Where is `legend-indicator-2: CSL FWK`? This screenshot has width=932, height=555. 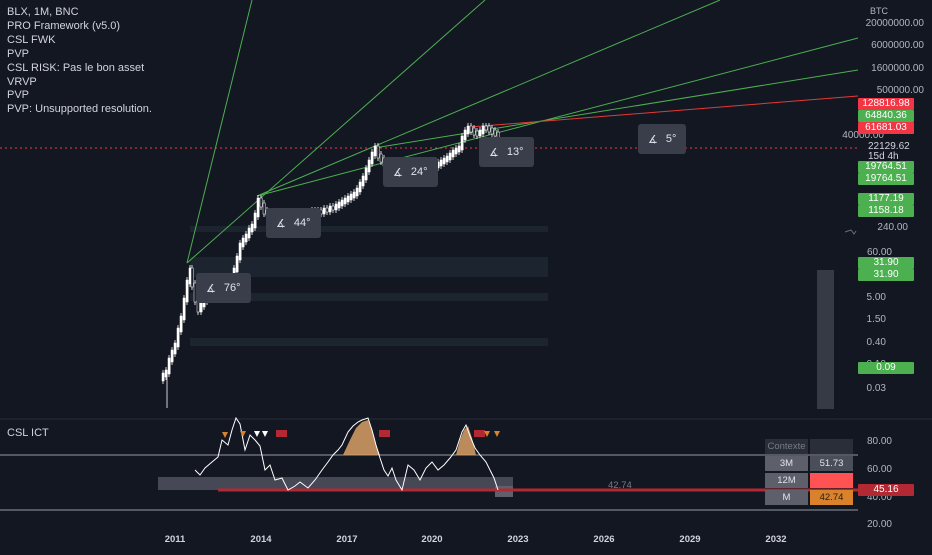 legend-indicator-2: CSL FWK is located at coordinates (31, 39).